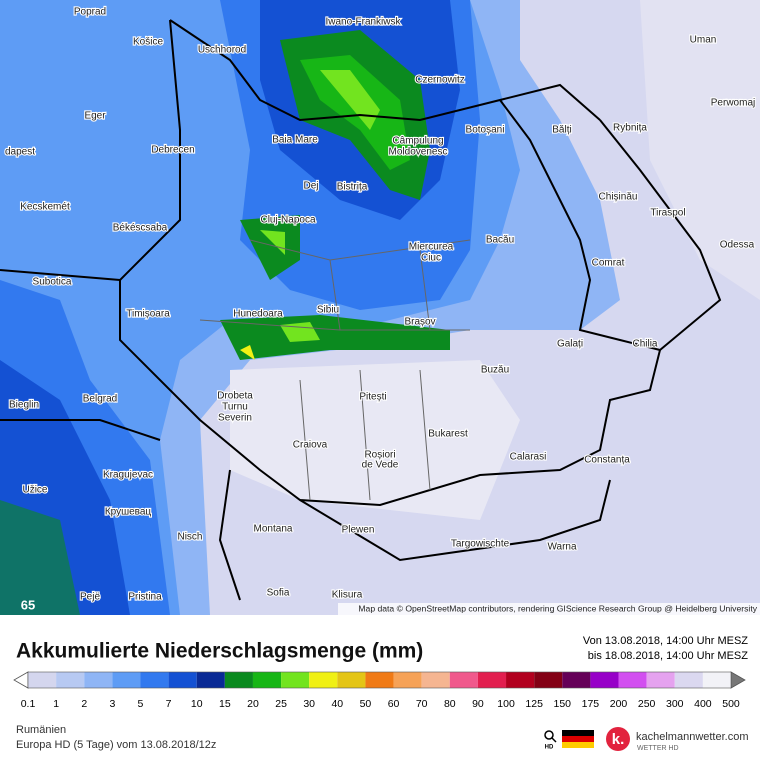 The width and height of the screenshot is (760, 760). Describe the element at coordinates (273, 529) in the screenshot. I see `city-label: Montana` at that location.